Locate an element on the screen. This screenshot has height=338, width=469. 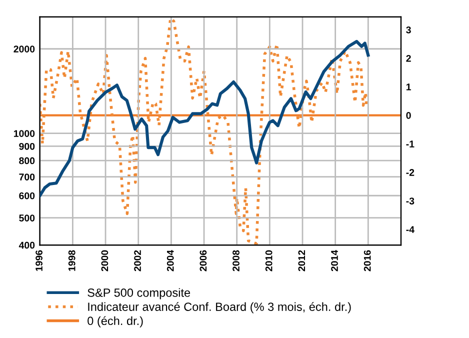
x-tick-label: 2012 is located at coordinates (302, 261).